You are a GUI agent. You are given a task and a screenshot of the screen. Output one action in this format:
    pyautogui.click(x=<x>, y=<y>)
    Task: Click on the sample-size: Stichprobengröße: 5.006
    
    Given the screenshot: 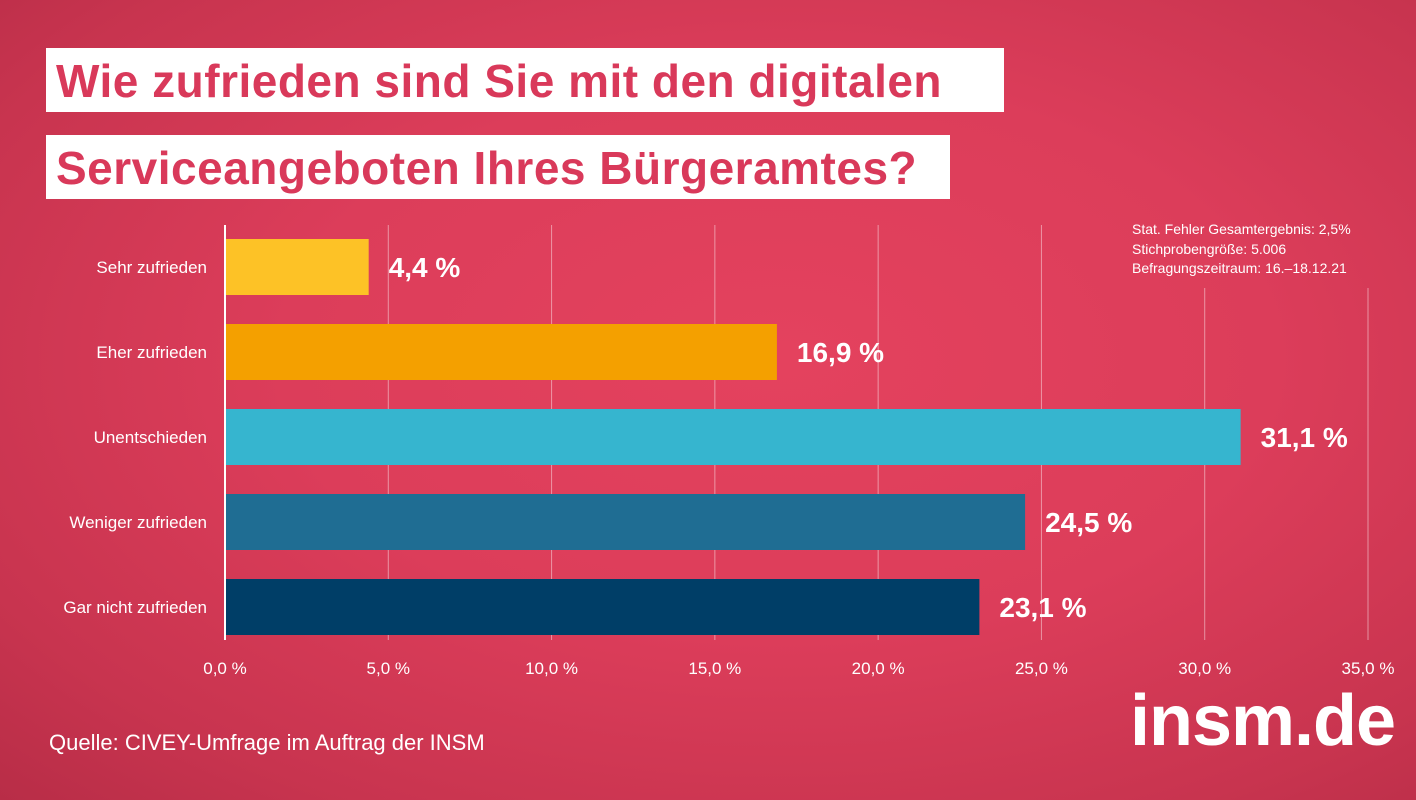 What is the action you would take?
    pyautogui.click(x=1209, y=248)
    